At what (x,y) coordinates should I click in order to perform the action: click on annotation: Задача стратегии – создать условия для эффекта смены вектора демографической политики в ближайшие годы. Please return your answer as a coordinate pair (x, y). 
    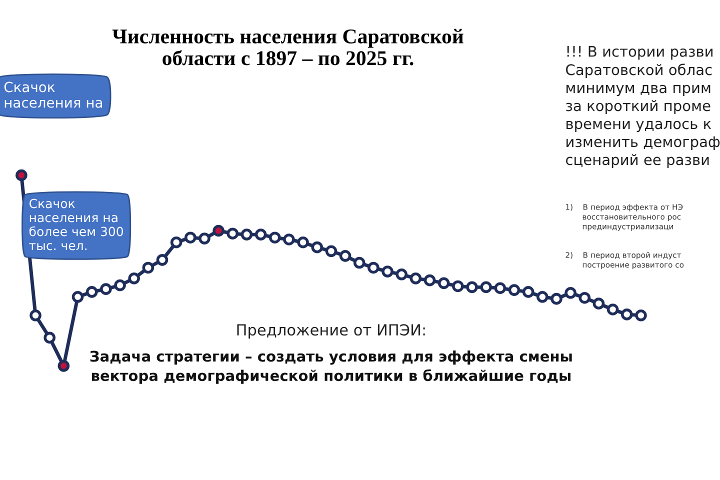
    Looking at the image, I should click on (331, 367).